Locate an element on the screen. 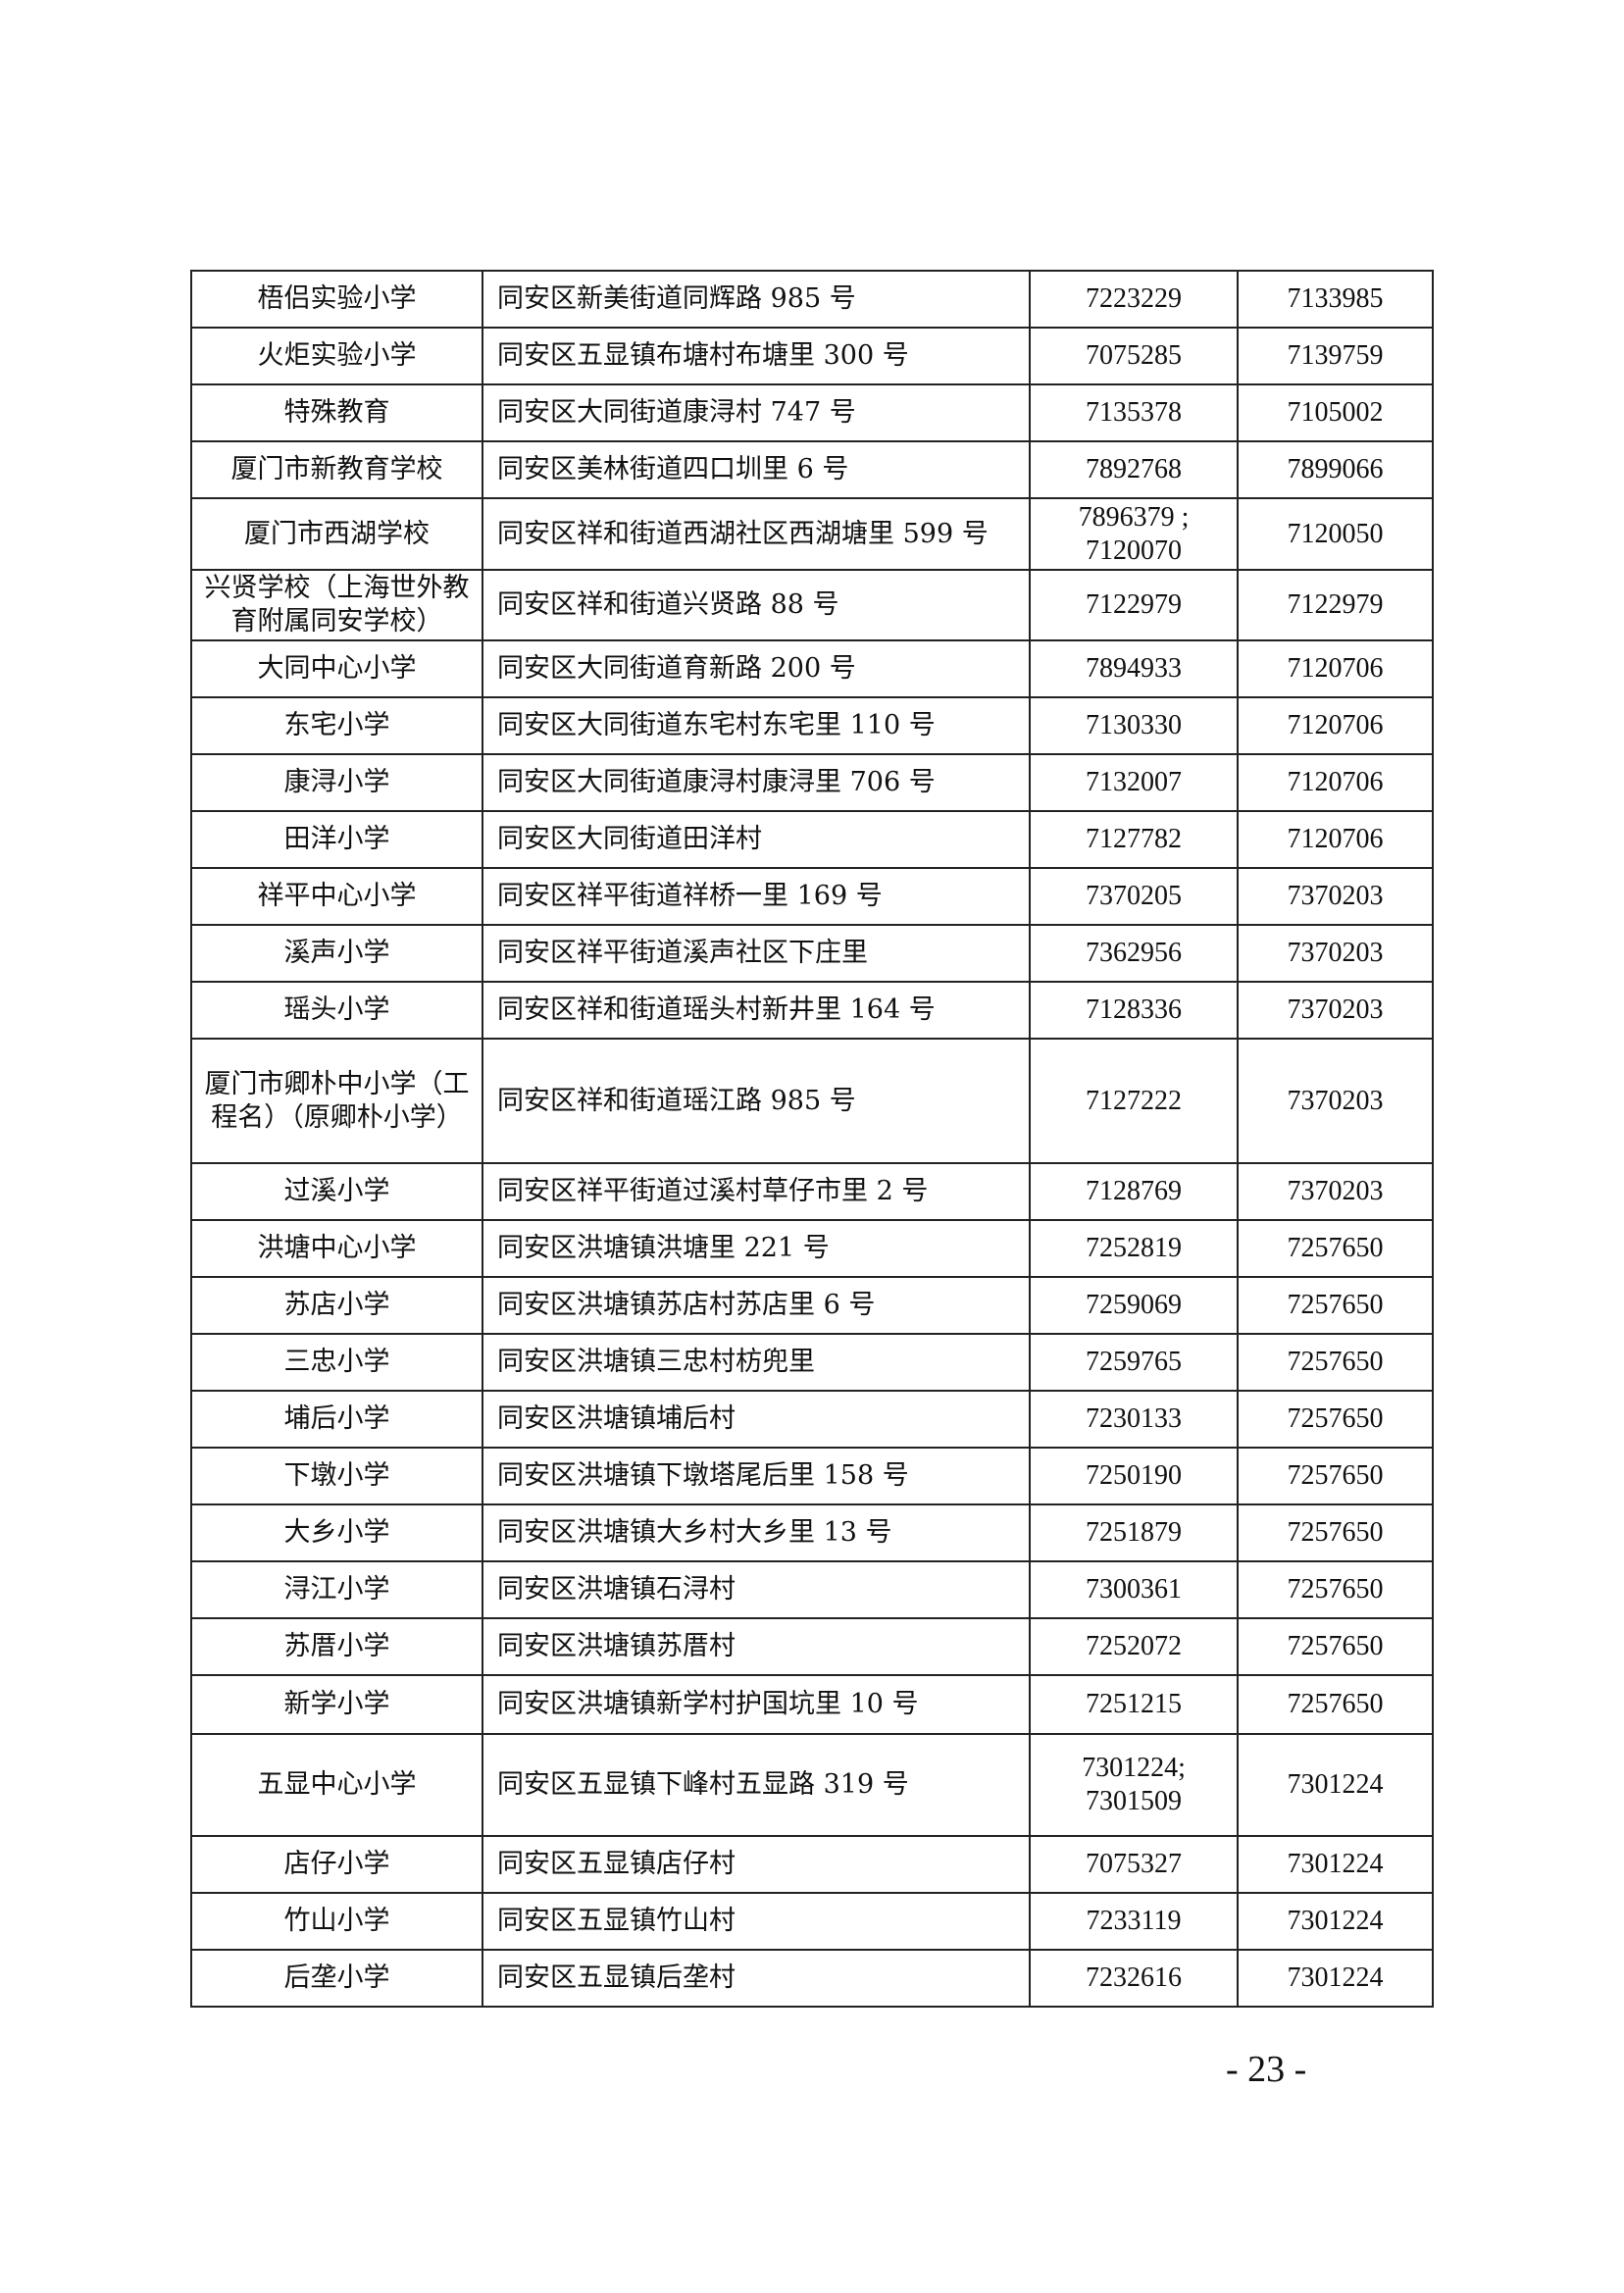  school-name-cell: 溪声小学 is located at coordinates (336, 953).